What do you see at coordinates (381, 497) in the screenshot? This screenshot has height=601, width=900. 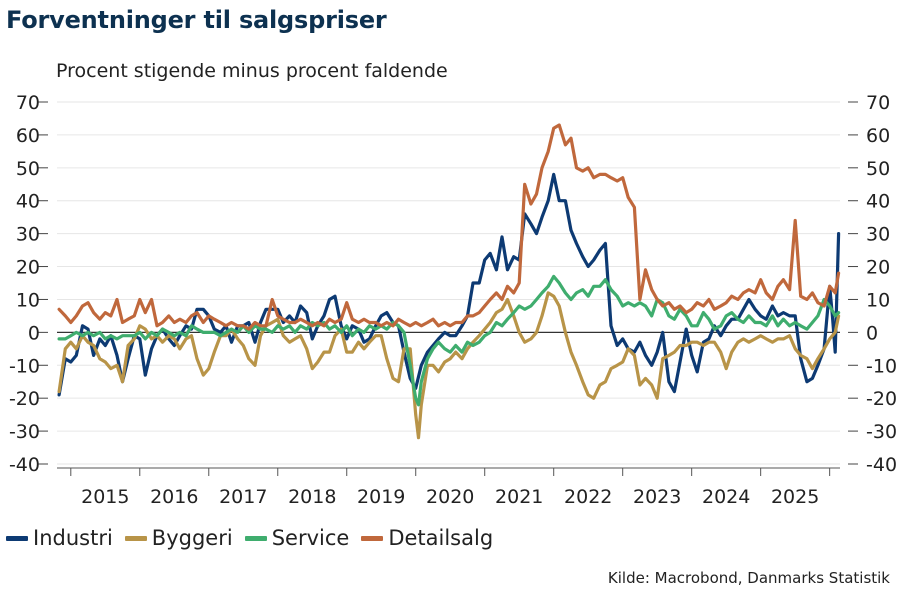 I see `x-tick-label-2019: 2019` at bounding box center [381, 497].